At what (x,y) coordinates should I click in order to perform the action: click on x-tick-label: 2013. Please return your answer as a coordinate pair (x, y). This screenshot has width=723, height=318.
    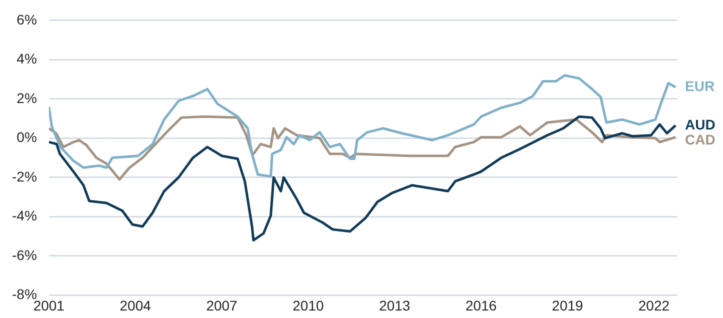
    Looking at the image, I should click on (394, 305).